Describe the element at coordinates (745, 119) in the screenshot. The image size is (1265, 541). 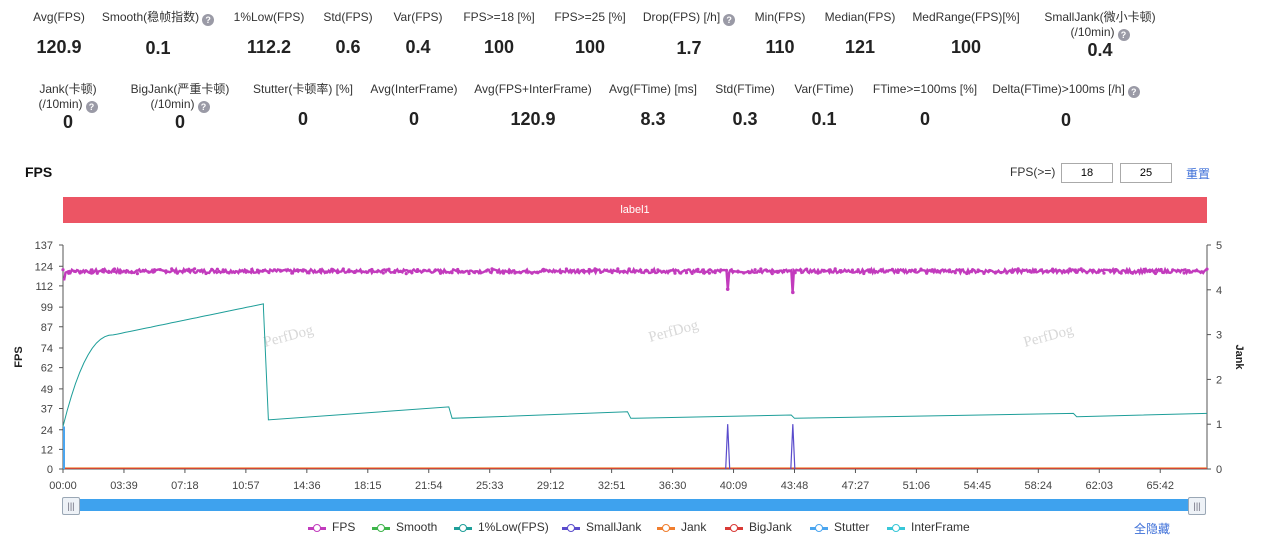
I see `metric-value: 0.3` at that location.